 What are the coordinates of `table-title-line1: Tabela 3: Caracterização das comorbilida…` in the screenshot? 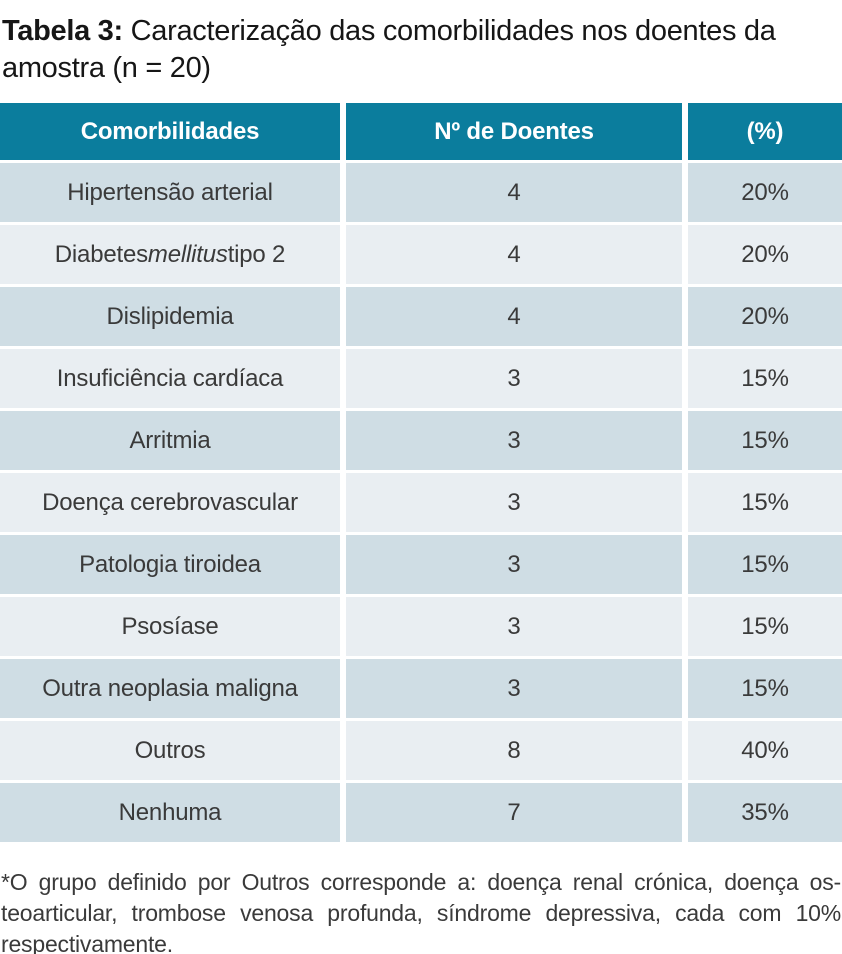 It's located at (422, 31).